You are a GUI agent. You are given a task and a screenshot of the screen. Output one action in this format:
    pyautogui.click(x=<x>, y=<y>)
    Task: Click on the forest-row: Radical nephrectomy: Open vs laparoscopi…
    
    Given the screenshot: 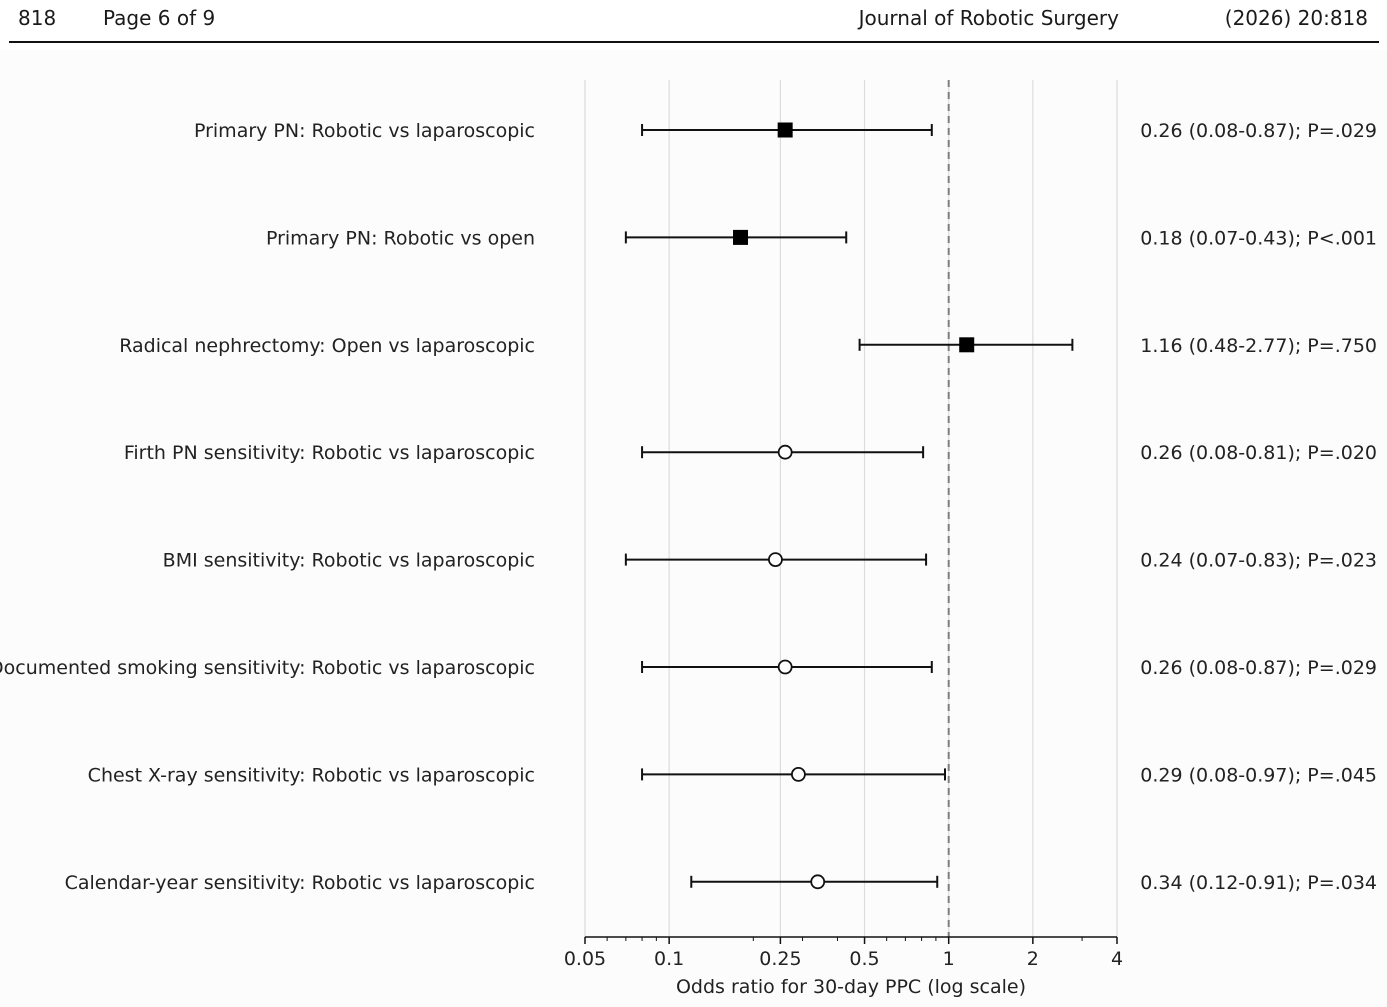 What is the action you would take?
    pyautogui.click(x=748, y=346)
    